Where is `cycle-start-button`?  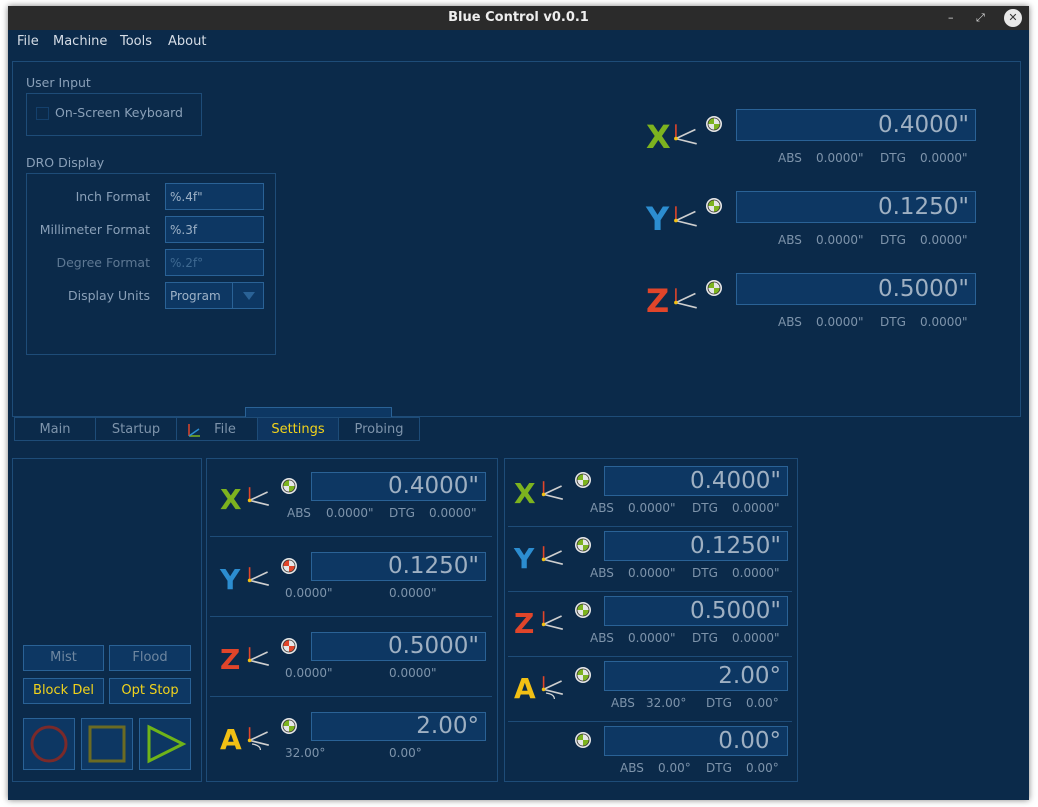 cycle-start-button is located at coordinates (165, 744).